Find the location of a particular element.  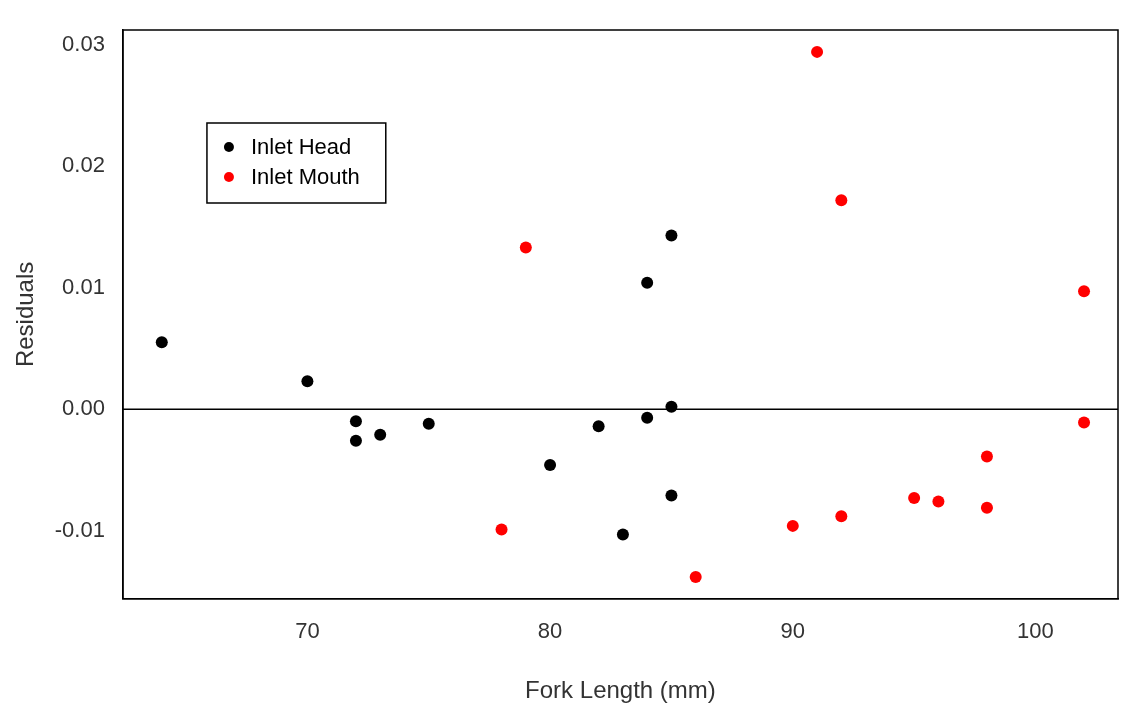

legend-label: Inlet Mouth is located at coordinates (305, 177).